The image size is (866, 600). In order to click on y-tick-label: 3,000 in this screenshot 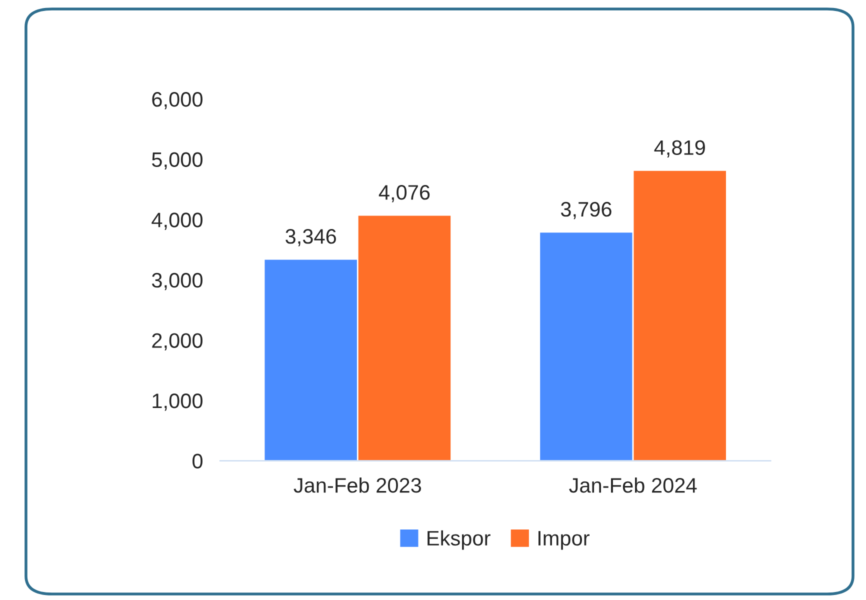, I will do `click(177, 281)`.